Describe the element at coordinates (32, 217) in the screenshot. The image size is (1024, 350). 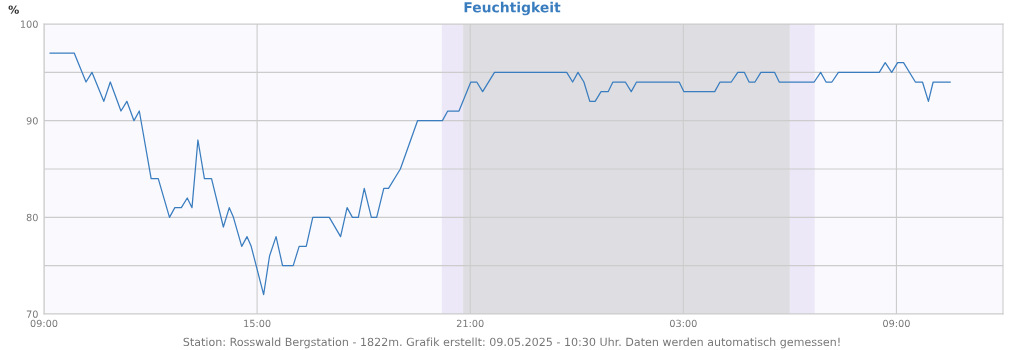
I see `y-tick-label: 80` at that location.